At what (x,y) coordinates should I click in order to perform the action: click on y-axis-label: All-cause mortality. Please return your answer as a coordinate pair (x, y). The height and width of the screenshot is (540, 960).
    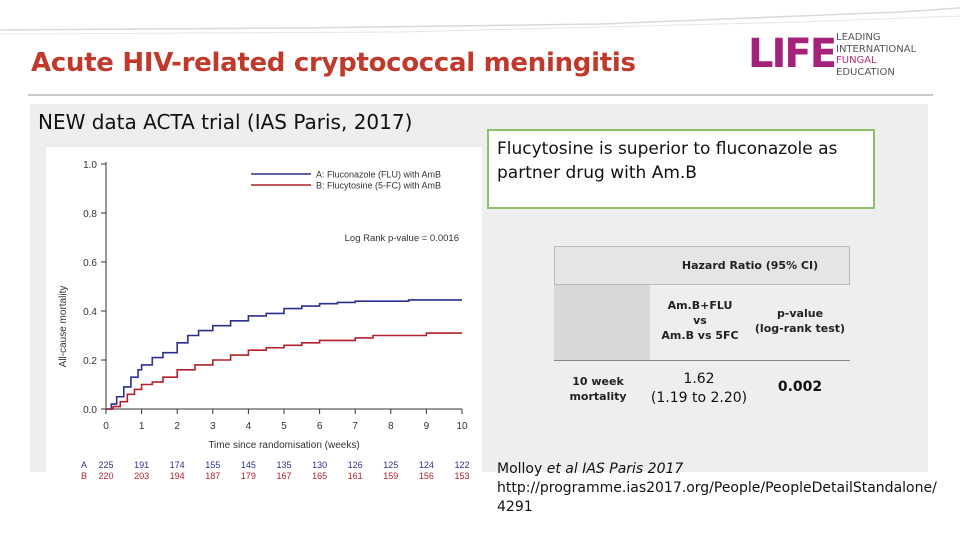
    Looking at the image, I should click on (63, 327).